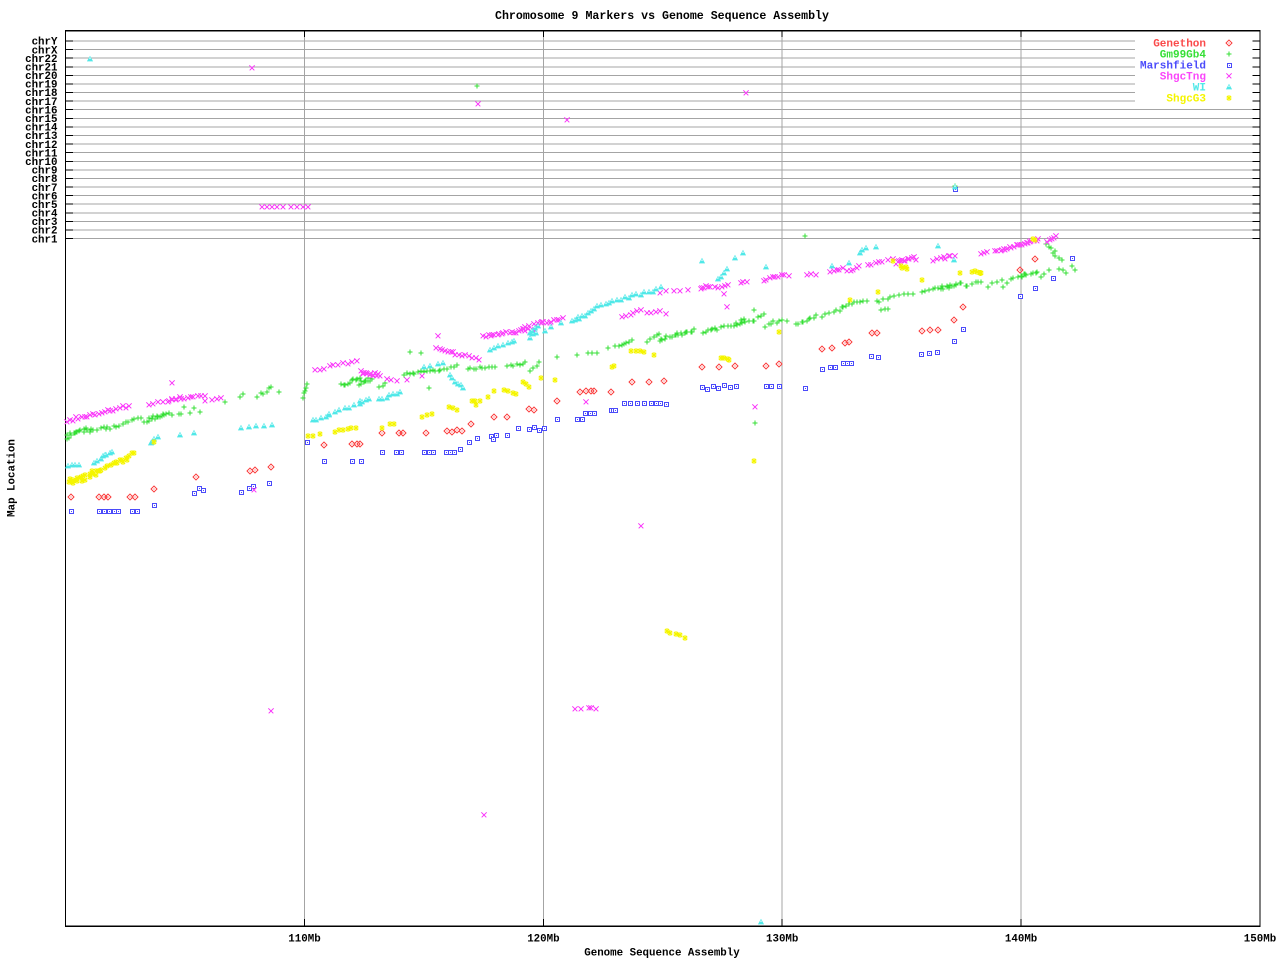  Describe the element at coordinates (41, 94) in the screenshot. I see `svg-text: chr18` at that location.